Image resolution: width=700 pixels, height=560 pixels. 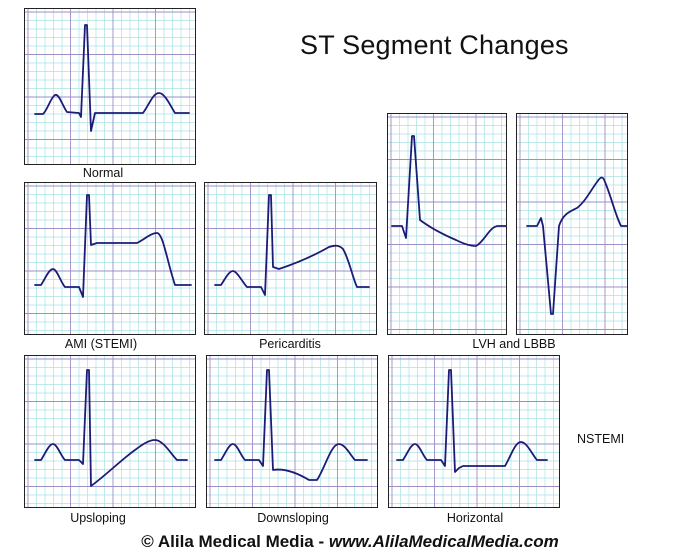 What do you see at coordinates (514, 344) in the screenshot?
I see `label-lvh: LVH and LBBB` at bounding box center [514, 344].